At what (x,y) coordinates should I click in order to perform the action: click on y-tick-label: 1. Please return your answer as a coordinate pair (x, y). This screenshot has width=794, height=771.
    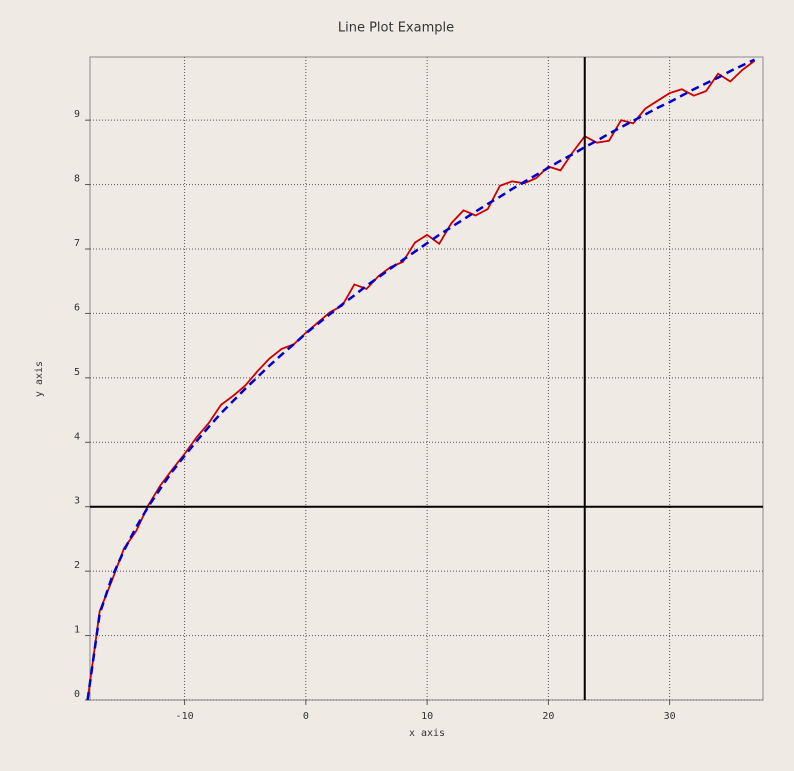
    Looking at the image, I should click on (77, 630).